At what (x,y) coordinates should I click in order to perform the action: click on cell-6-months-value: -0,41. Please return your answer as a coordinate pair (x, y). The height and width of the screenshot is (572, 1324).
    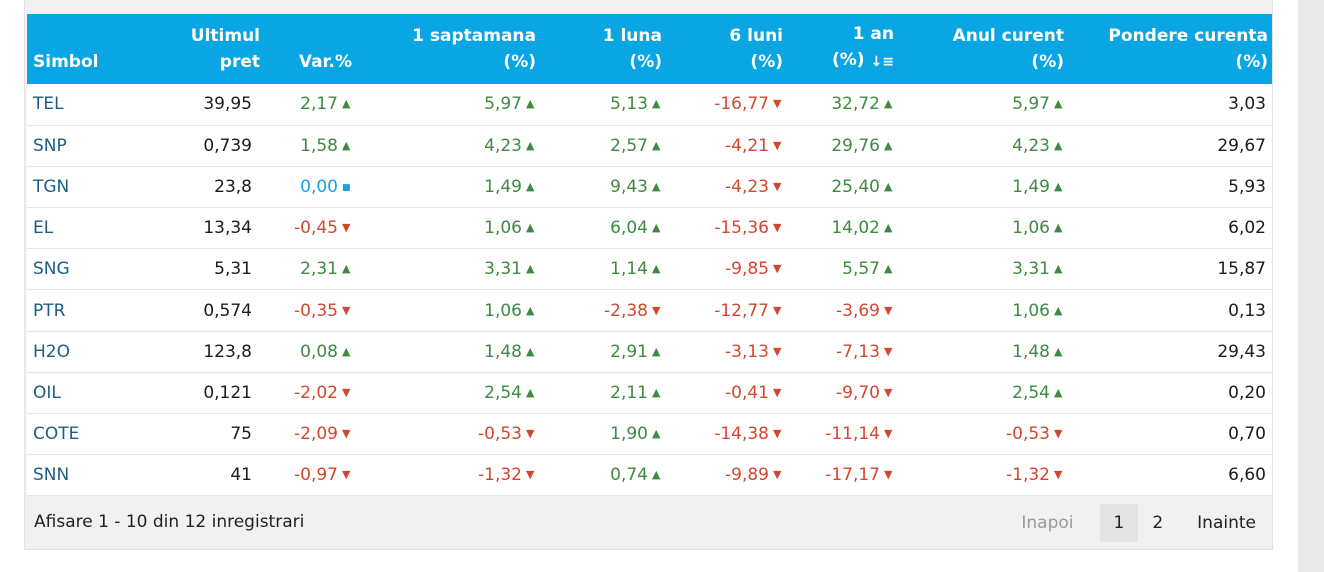
    Looking at the image, I should click on (747, 392).